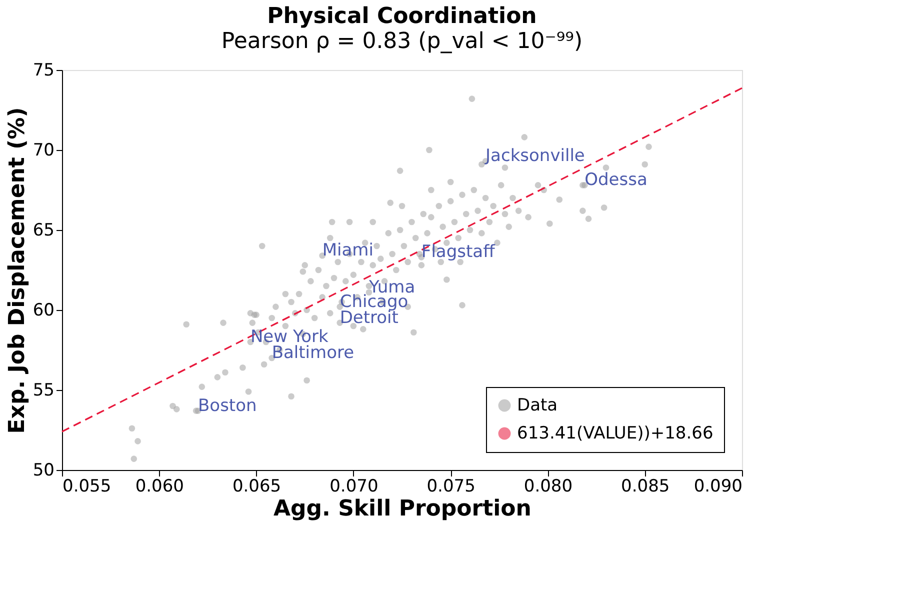 This screenshot has height=600, width=900. Describe the element at coordinates (87, 486) in the screenshot. I see `x-tick-label: 0.055` at that location.